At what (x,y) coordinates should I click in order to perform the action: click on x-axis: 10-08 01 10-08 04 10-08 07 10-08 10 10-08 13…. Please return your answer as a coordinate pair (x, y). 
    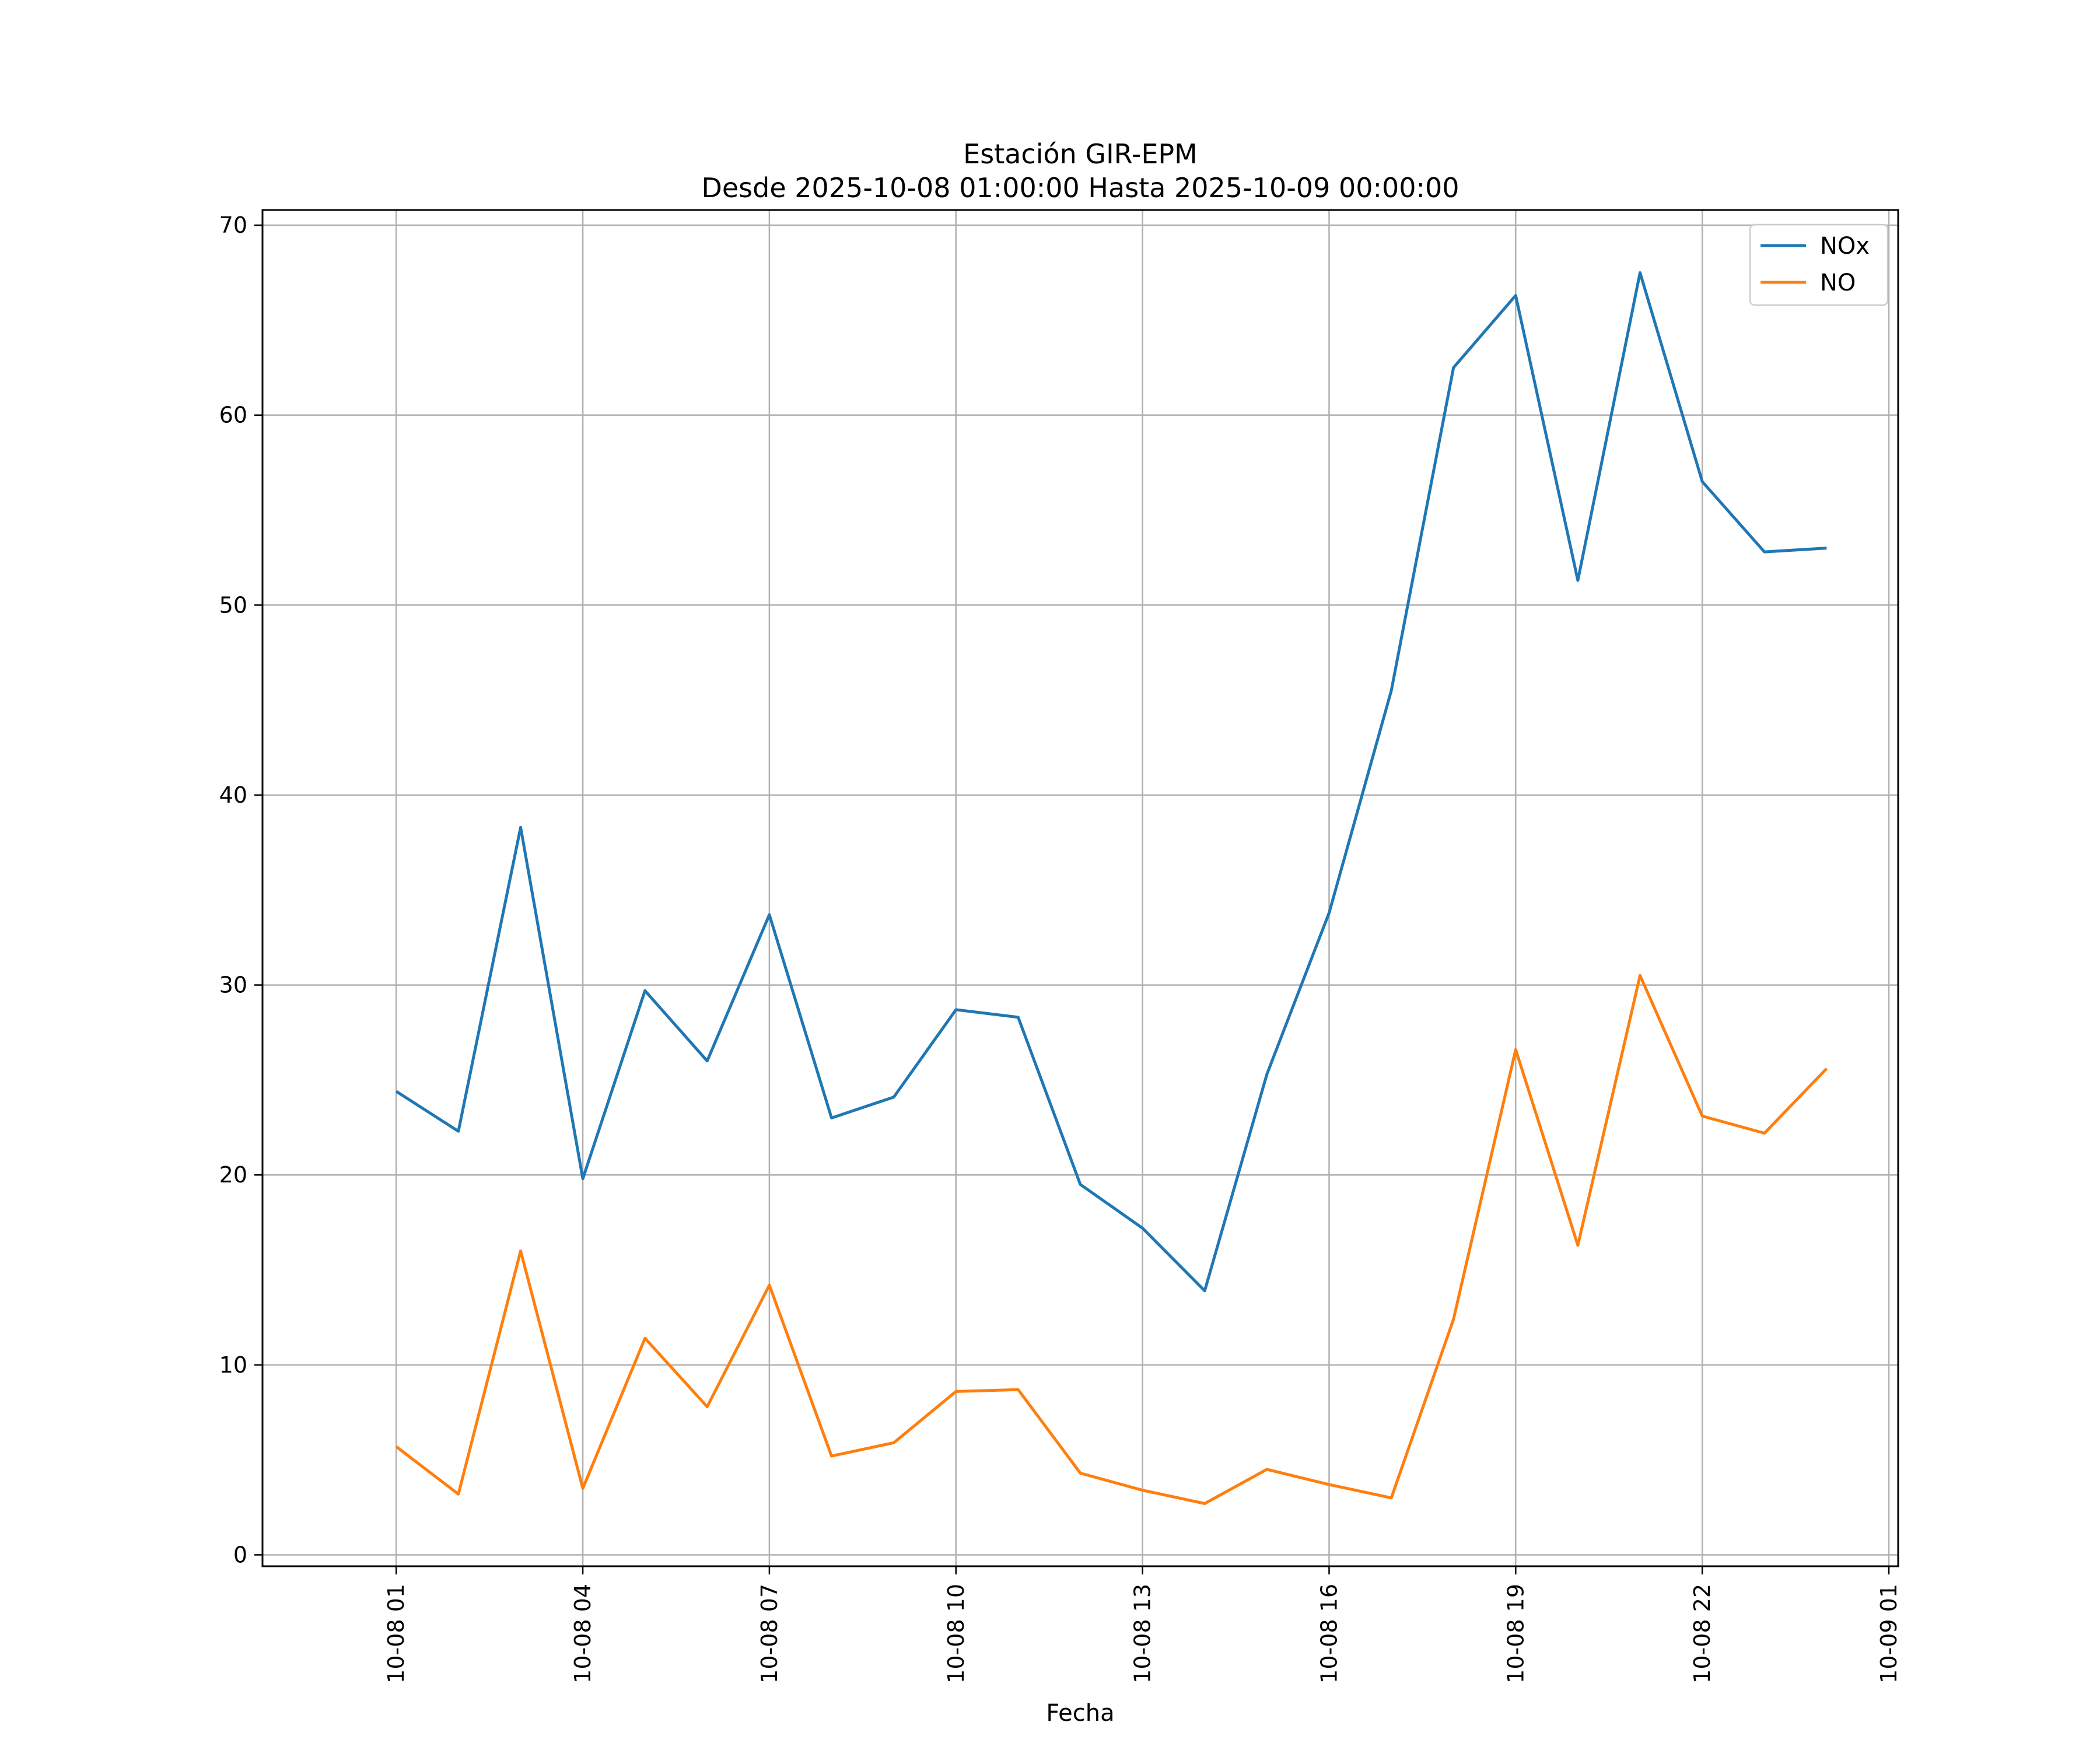
    Looking at the image, I should click on (1142, 1625).